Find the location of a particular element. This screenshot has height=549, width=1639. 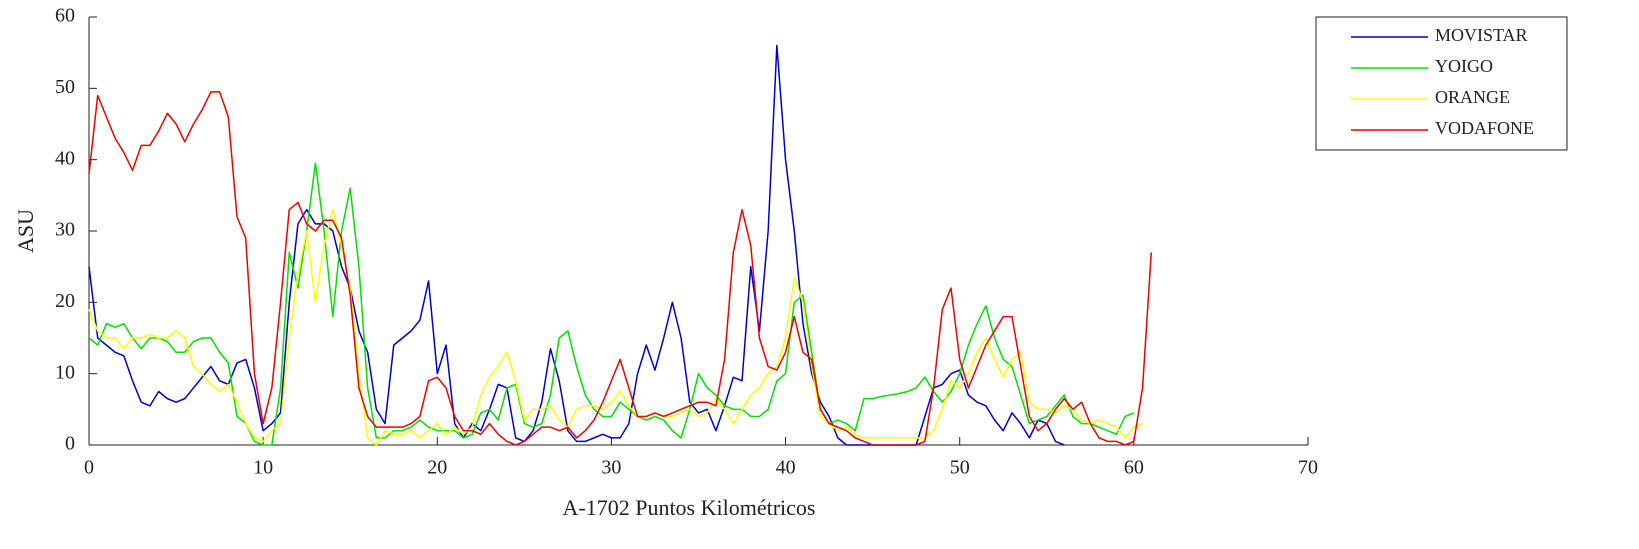

legend-label: MOVISTAR is located at coordinates (1481, 35).